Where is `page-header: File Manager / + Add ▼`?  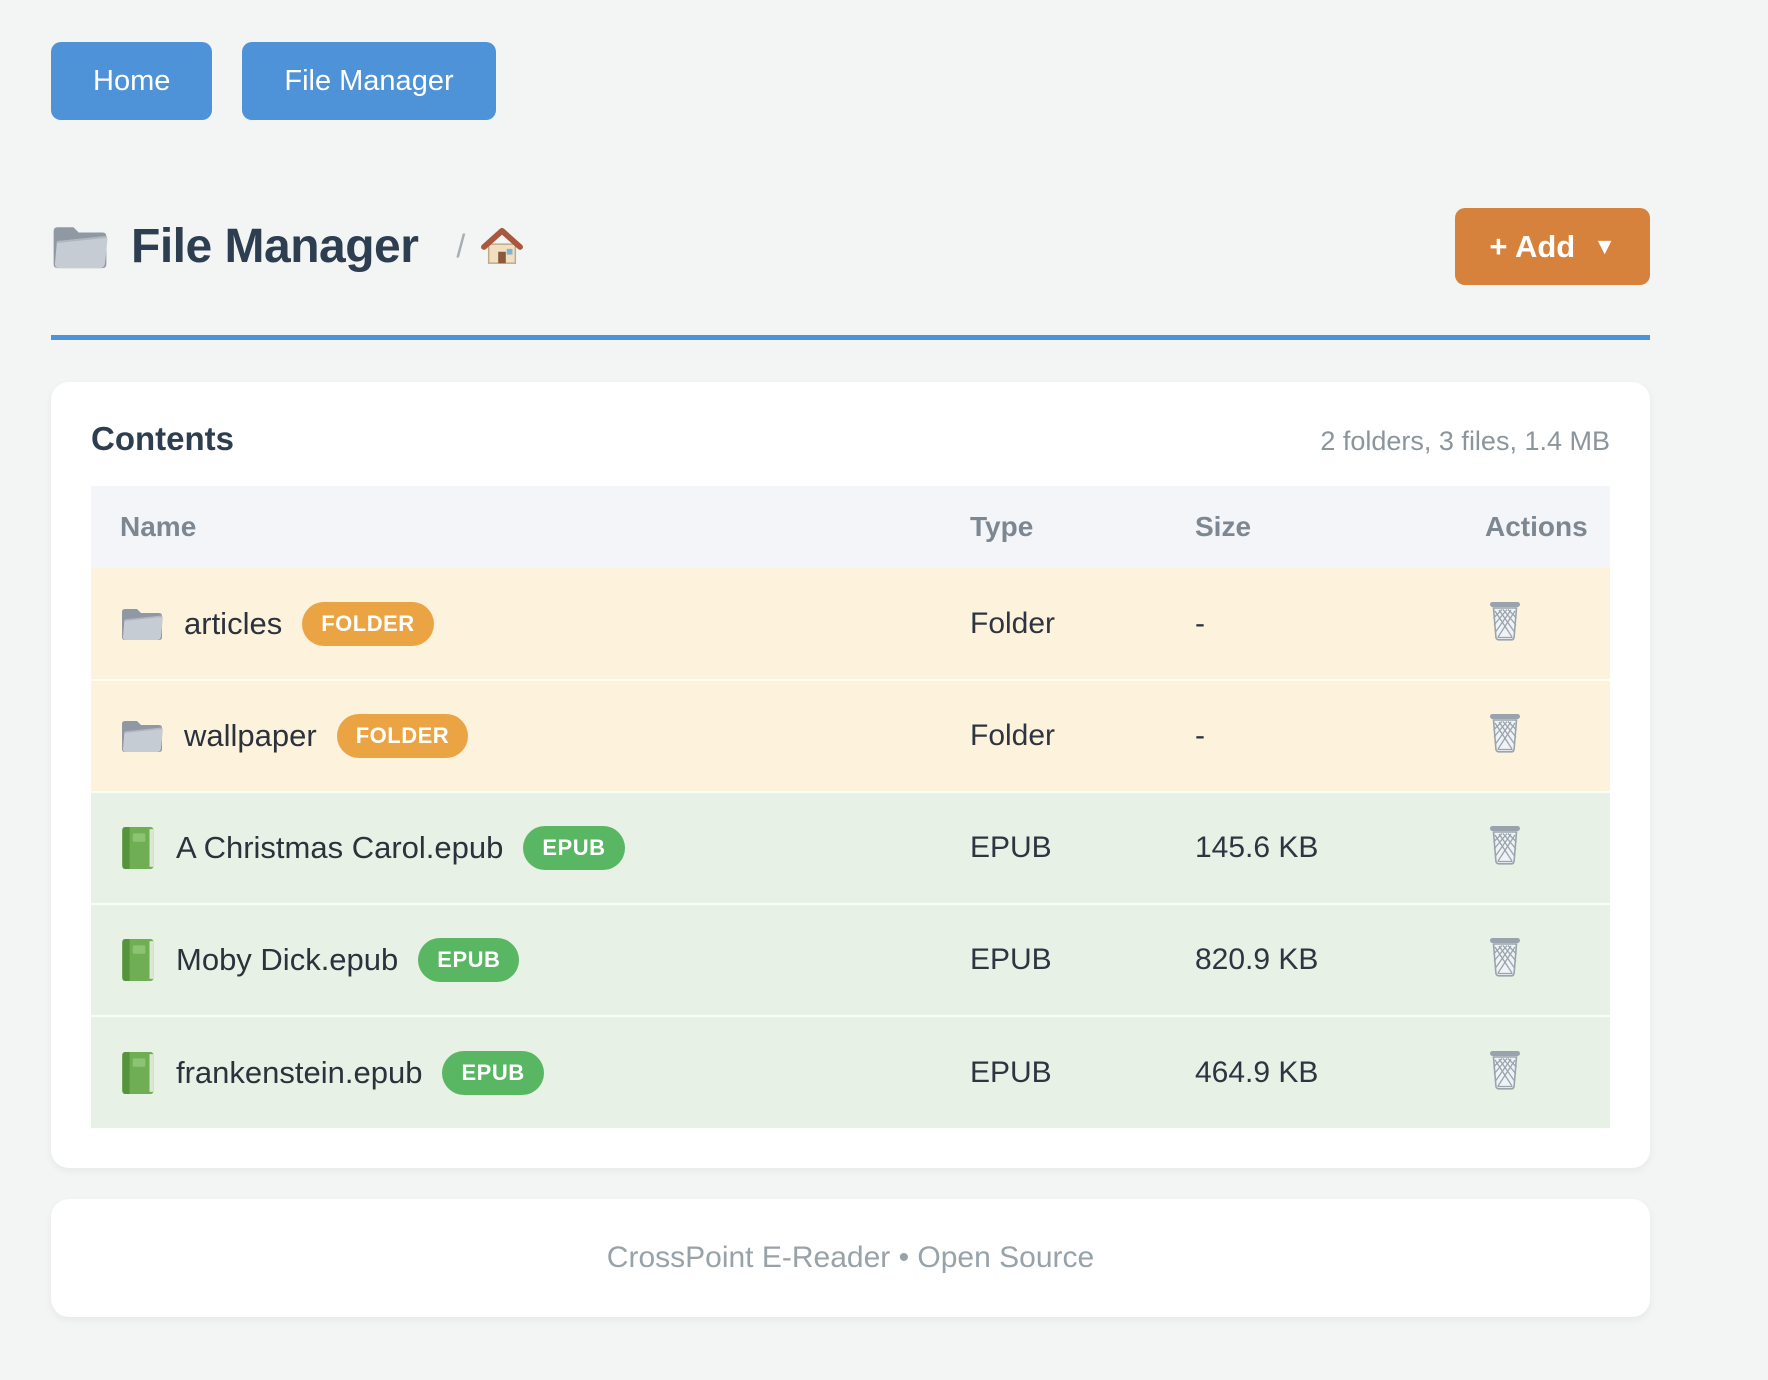
page-header: File Manager / + Add ▼ is located at coordinates (850, 274).